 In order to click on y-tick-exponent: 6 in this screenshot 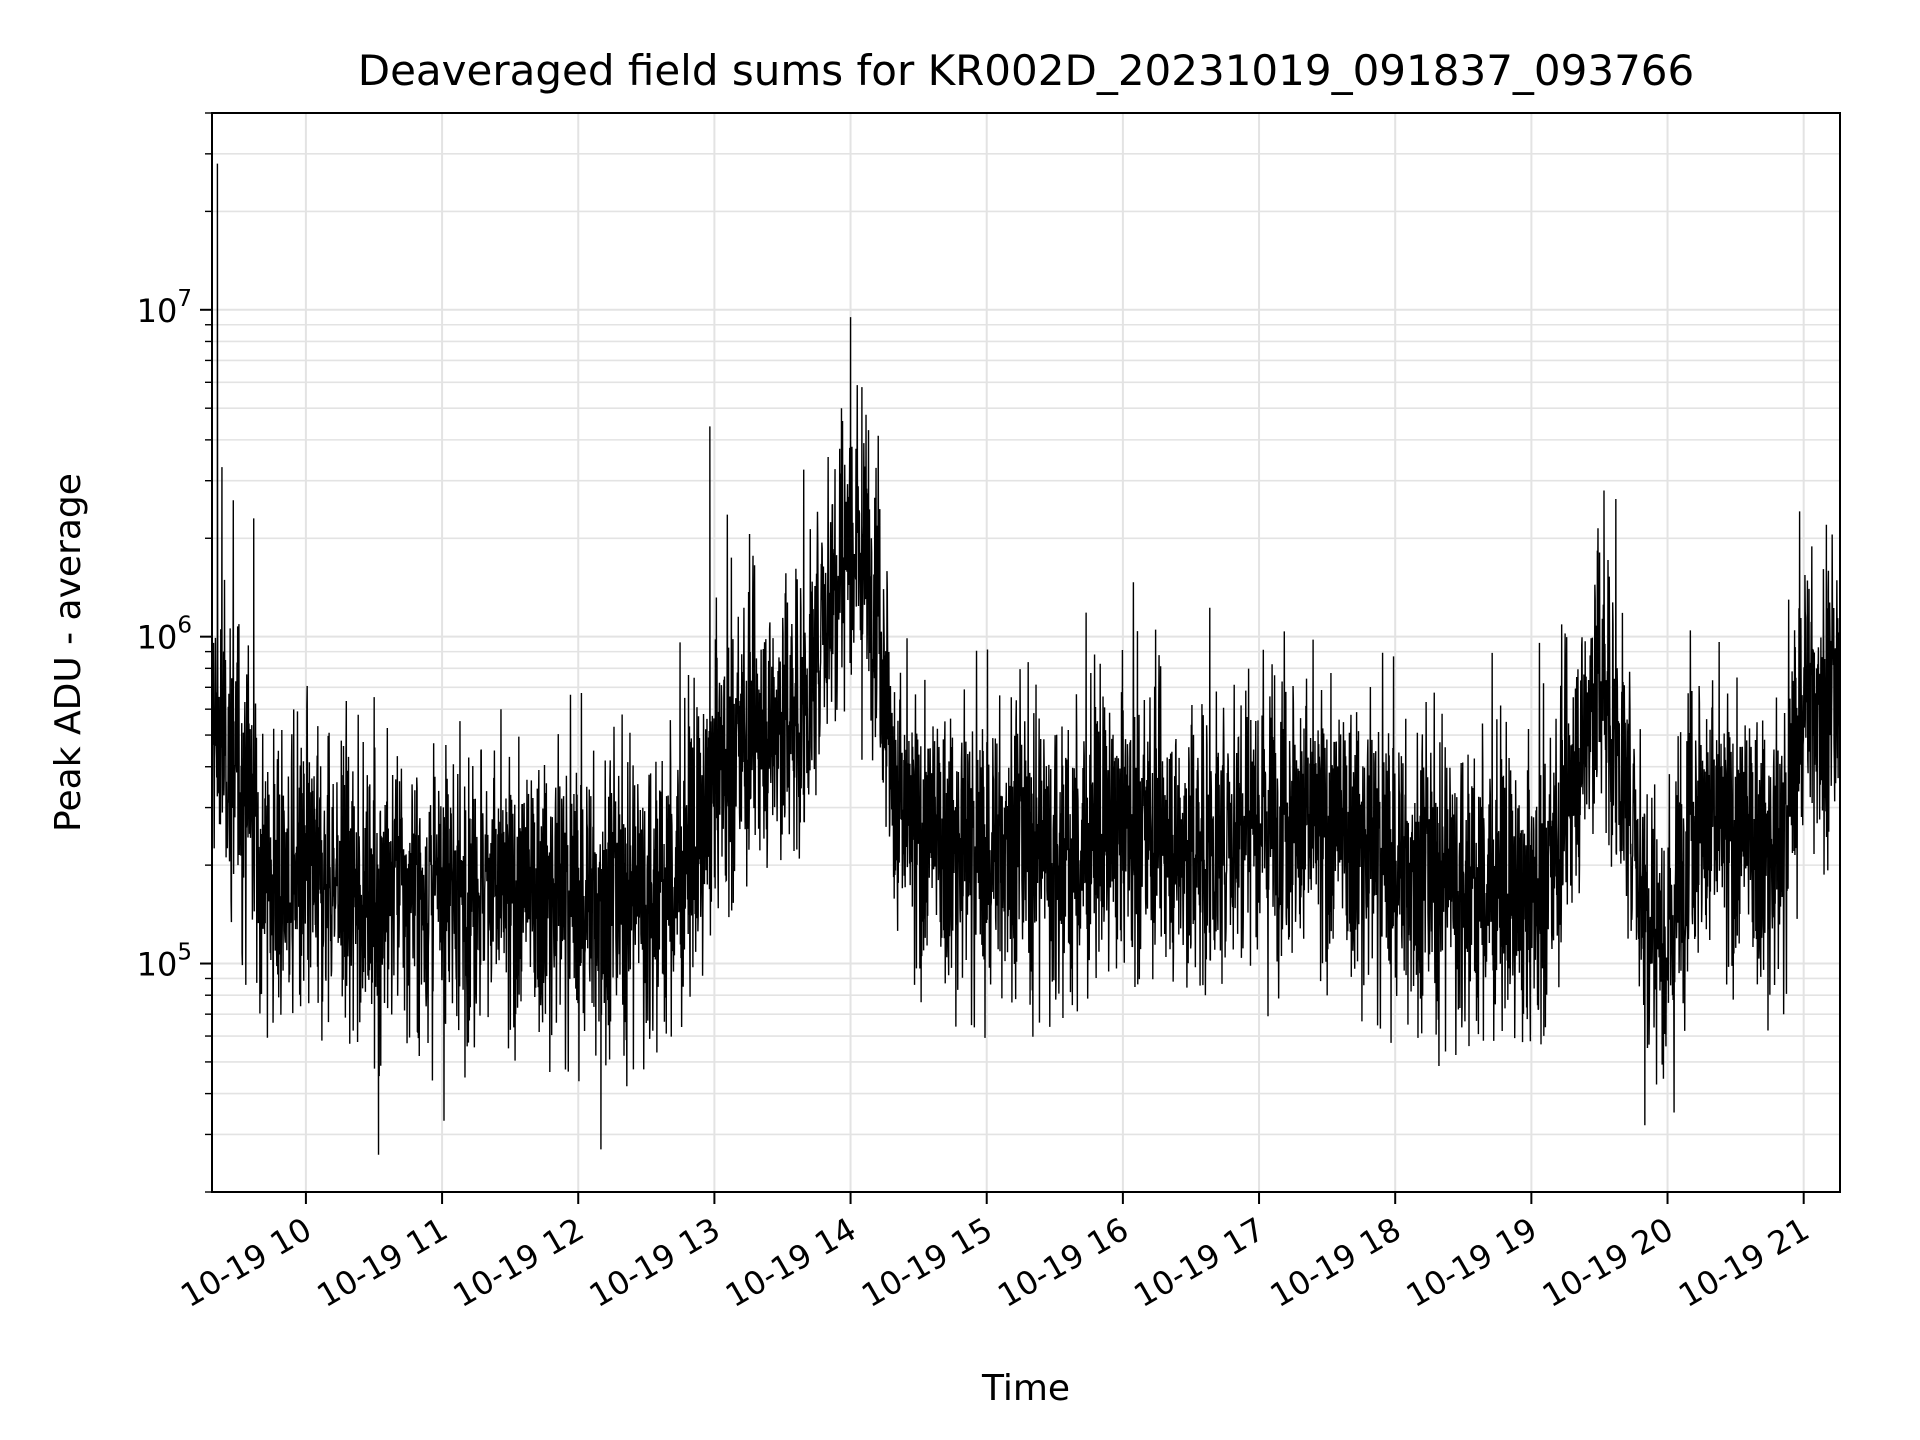, I will do `click(184, 626)`.